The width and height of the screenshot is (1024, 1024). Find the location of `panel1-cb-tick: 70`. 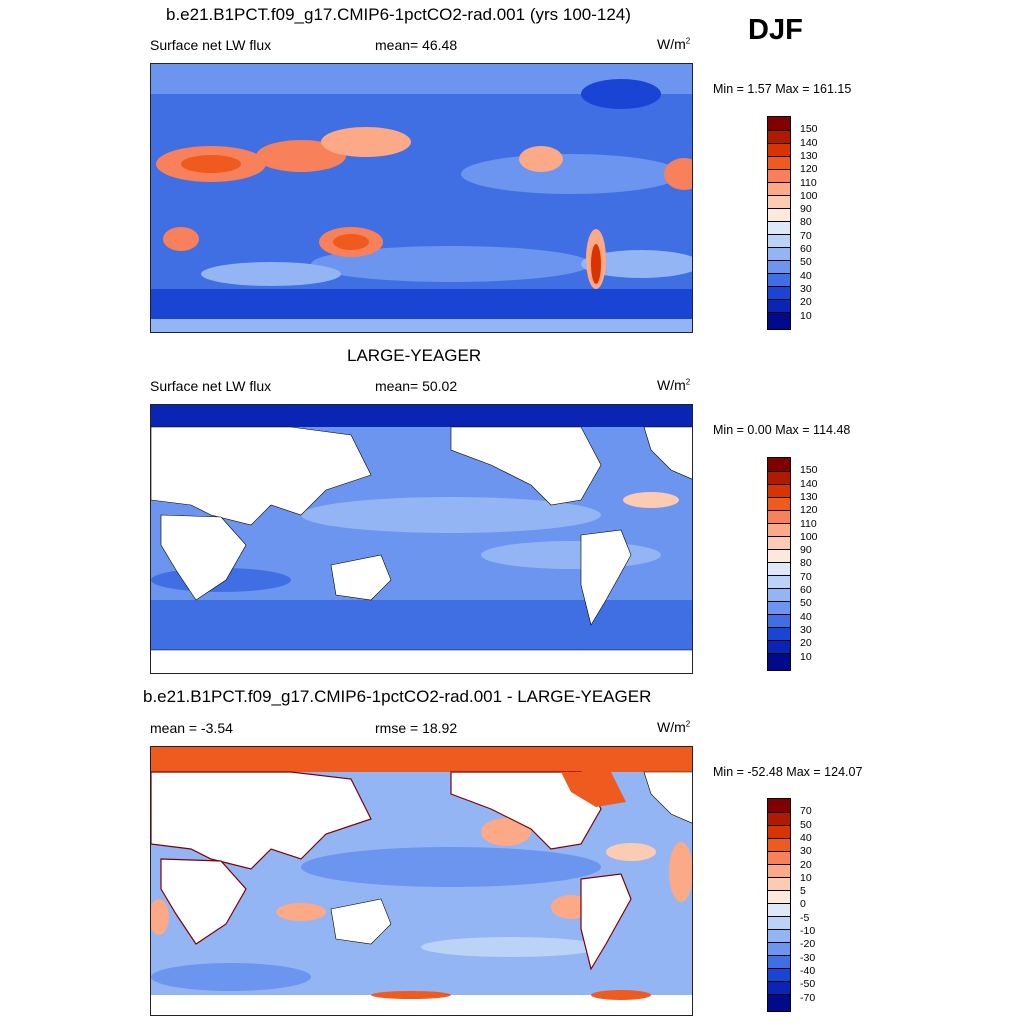

panel1-cb-tick: 70 is located at coordinates (806, 236).